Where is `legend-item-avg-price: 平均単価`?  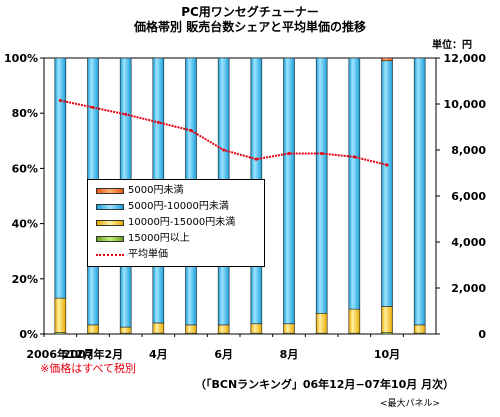 legend-item-avg-price: 平均単価 is located at coordinates (132, 255).